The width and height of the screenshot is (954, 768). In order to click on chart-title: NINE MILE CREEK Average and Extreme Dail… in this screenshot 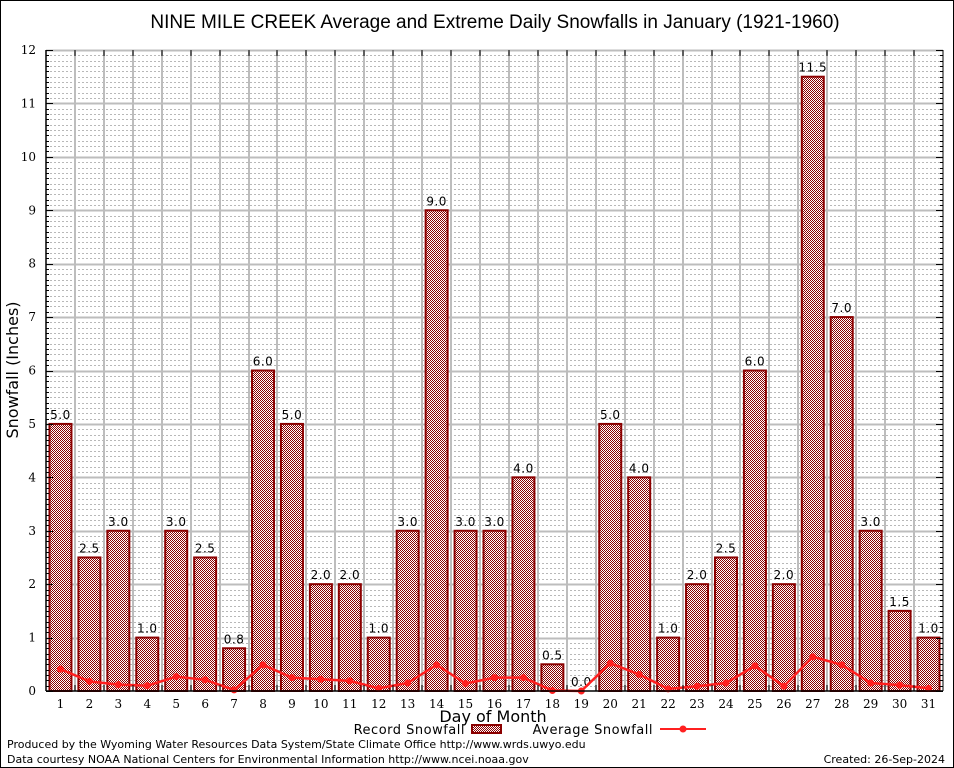, I will do `click(494, 22)`.